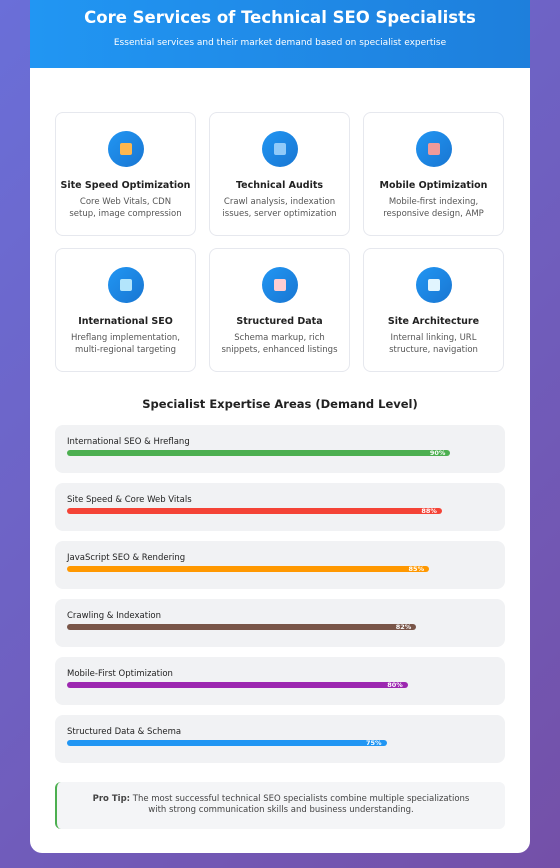 The height and width of the screenshot is (868, 560). Describe the element at coordinates (373, 743) in the screenshot. I see `value-label: 75%` at that location.